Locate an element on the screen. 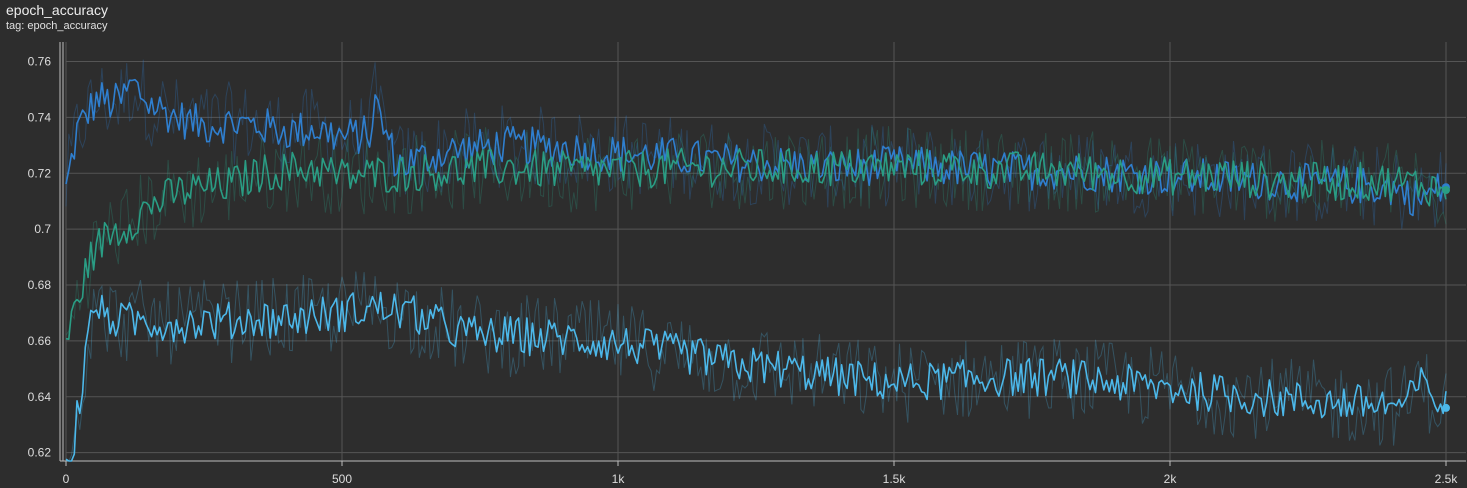 Image resolution: width=1467 pixels, height=488 pixels. y-tick-label: 0.76 is located at coordinates (40, 62).